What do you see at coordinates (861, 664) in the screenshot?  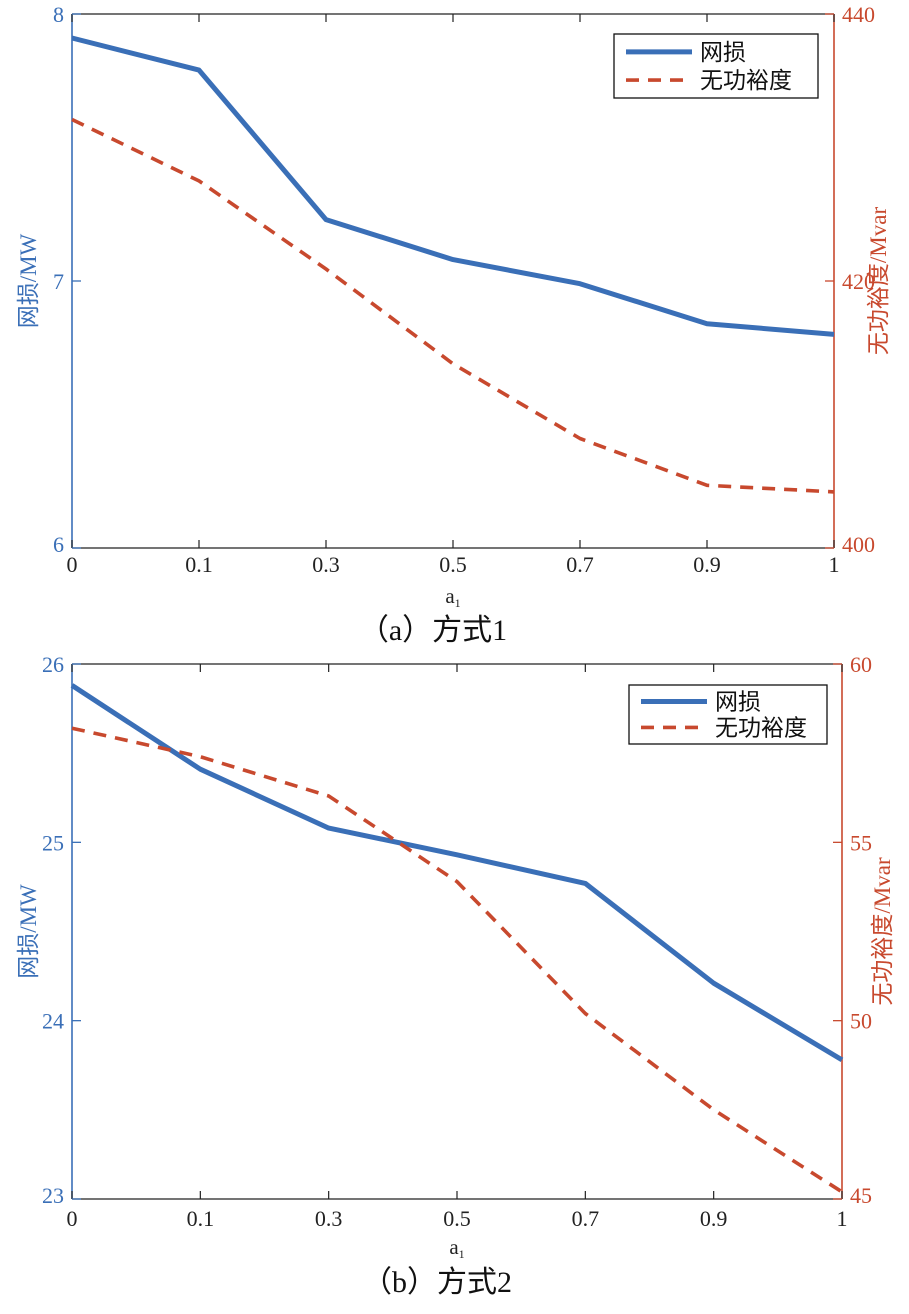 I see `right-y-tick-label: 60` at bounding box center [861, 664].